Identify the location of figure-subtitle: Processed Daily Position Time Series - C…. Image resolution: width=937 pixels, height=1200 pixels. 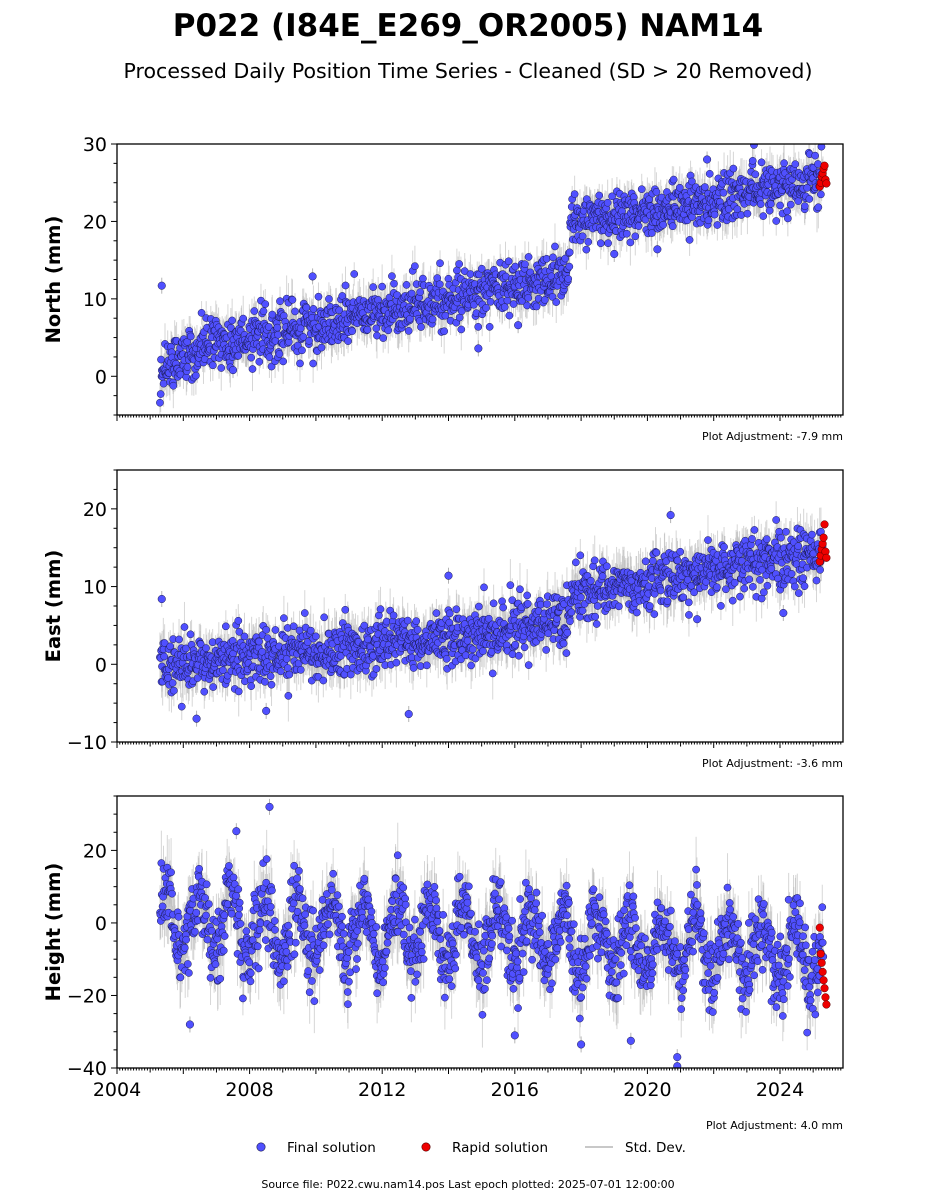
(468, 71).